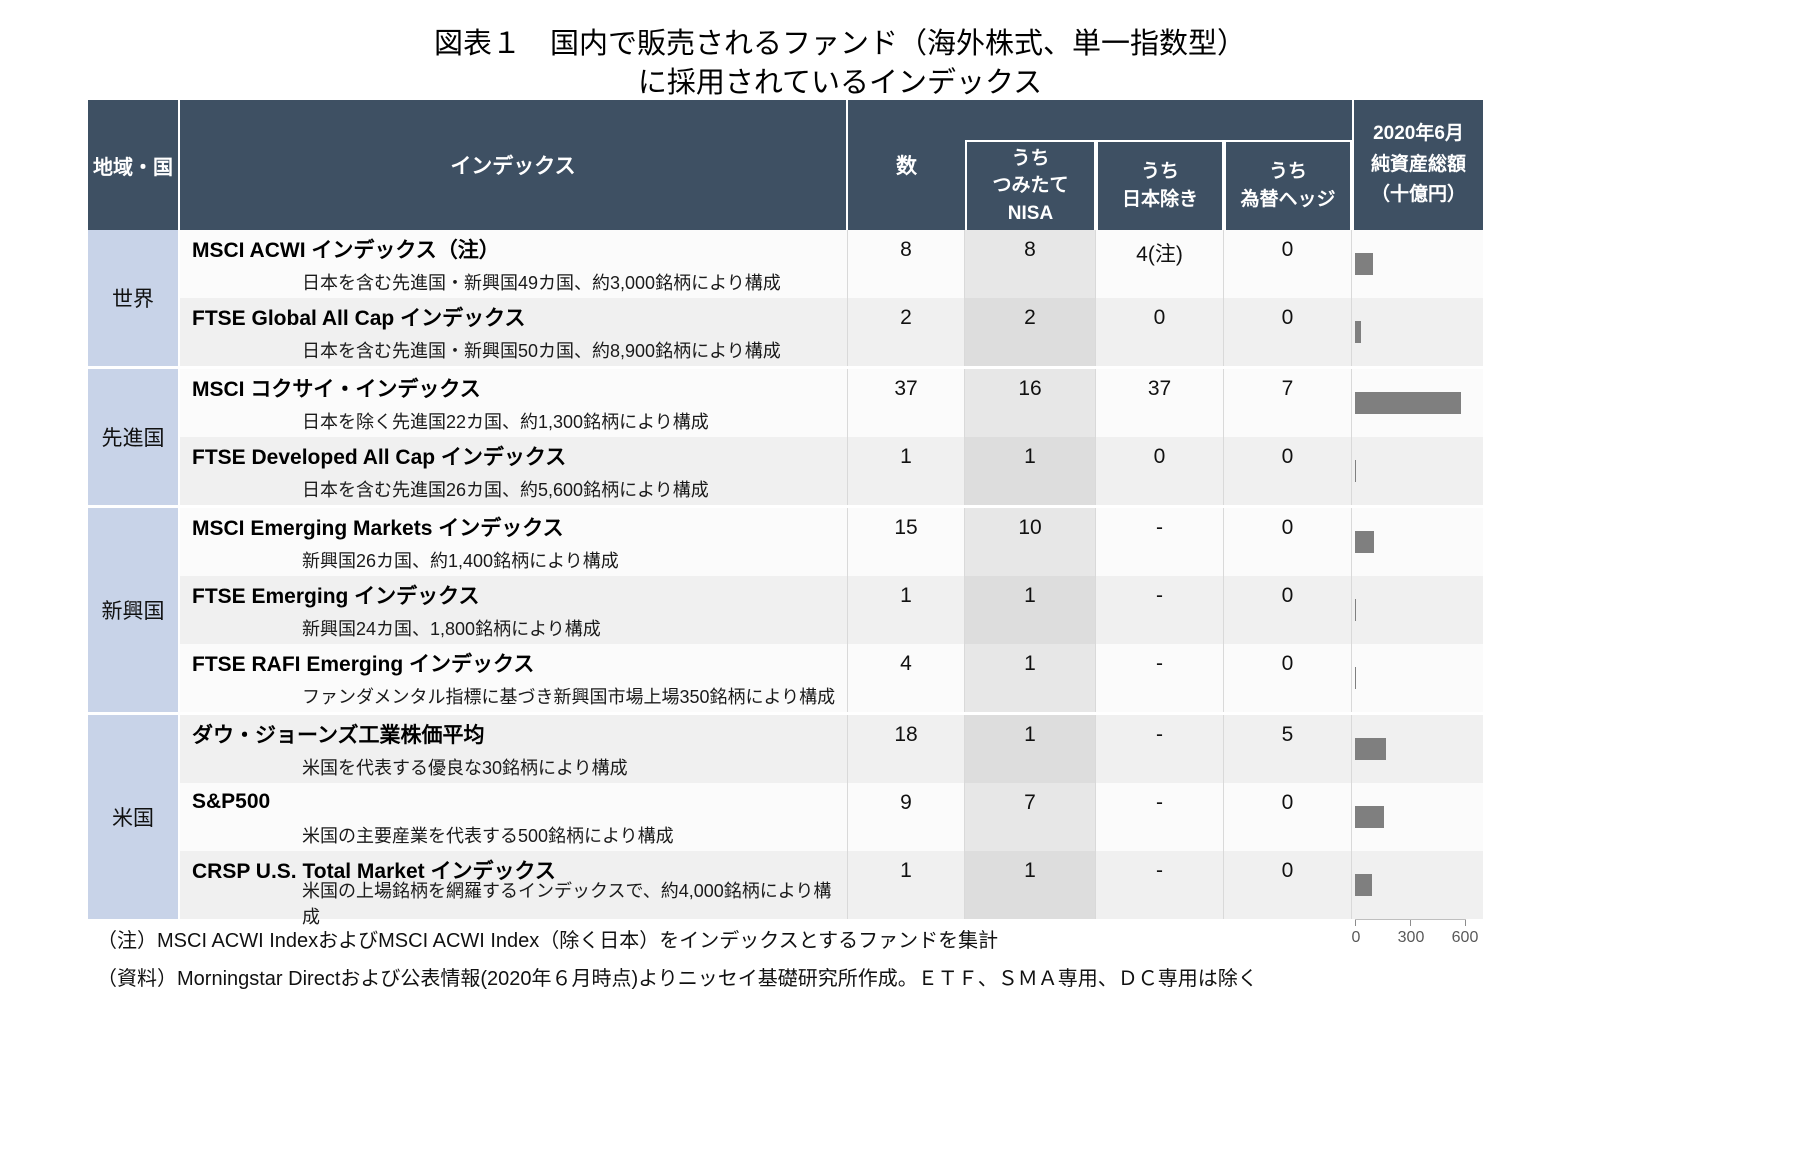  I want to click on index-description: 日本を含む先進国26カ国、約5,600銘柄により構成, so click(505, 490).